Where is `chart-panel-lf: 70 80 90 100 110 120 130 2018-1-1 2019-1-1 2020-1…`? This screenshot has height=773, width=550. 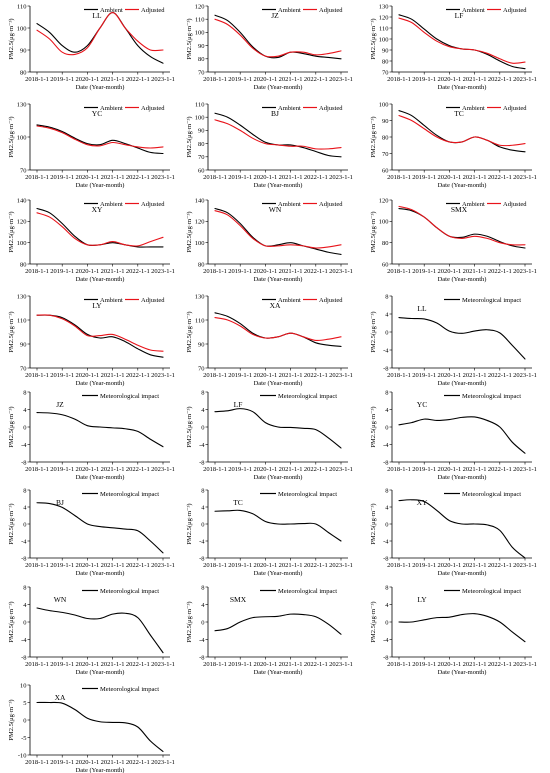 chart-panel-lf: 70 80 90 100 110 120 130 2018-1-1 2019-1-1 2020-1… is located at coordinates (453, 47).